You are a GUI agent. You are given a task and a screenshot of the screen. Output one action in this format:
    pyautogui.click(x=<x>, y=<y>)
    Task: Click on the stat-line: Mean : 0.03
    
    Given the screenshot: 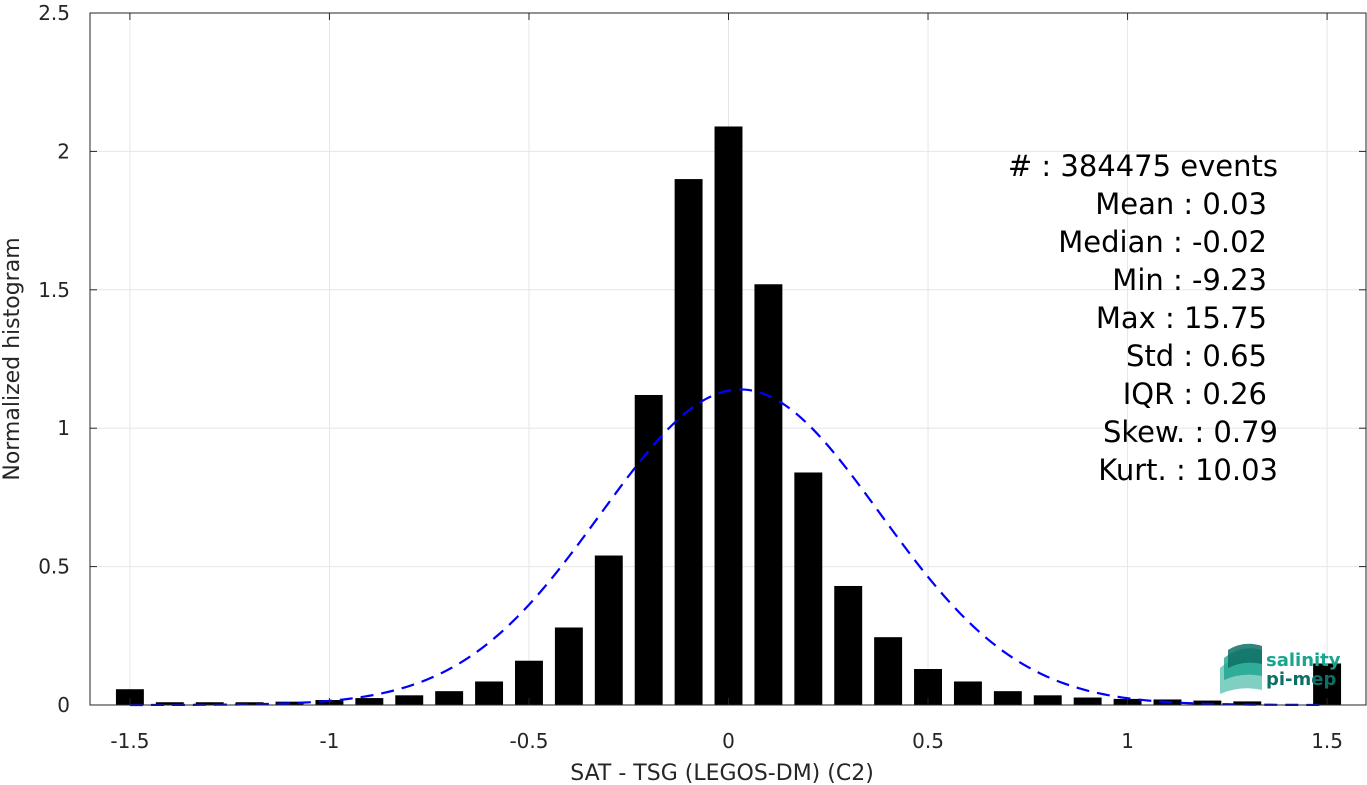 What is the action you would take?
    pyautogui.click(x=1181, y=204)
    